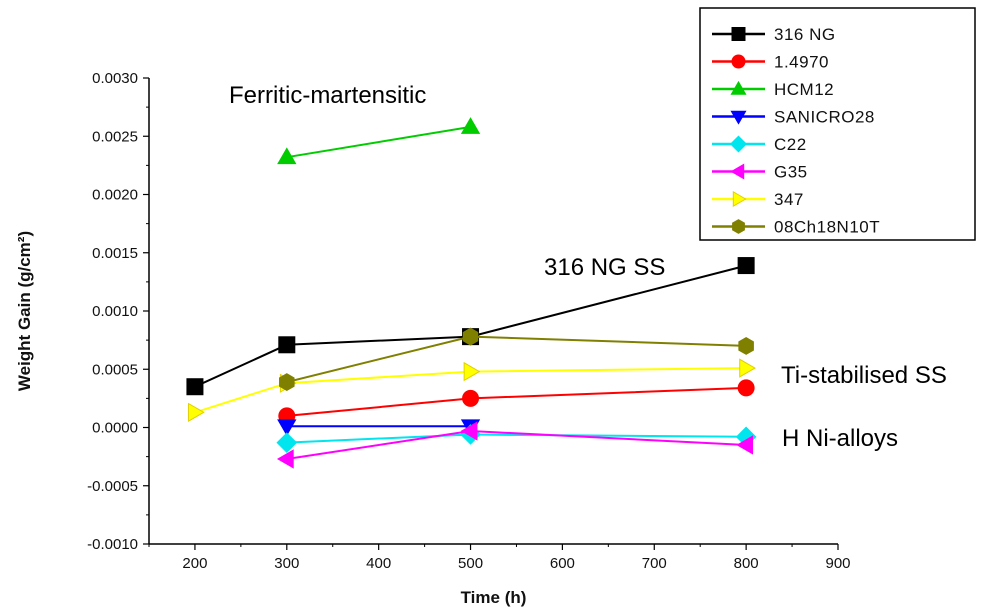 The height and width of the screenshot is (610, 1006). What do you see at coordinates (115, 428) in the screenshot?
I see `y-tick-label: 0.0000` at bounding box center [115, 428].